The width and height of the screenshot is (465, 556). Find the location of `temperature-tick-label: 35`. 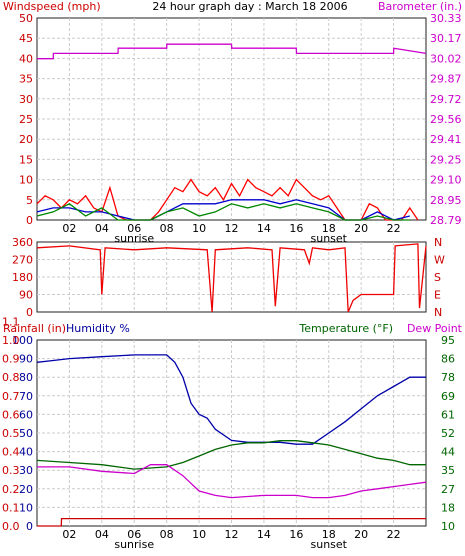

temperature-tick-label: 35 is located at coordinates (448, 470).